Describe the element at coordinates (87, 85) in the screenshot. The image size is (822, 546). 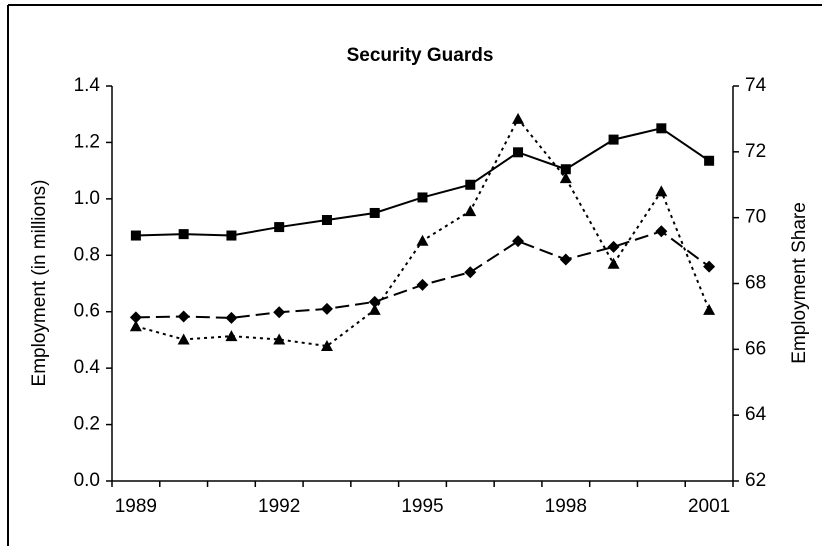
I see `y-tick-label: 1.4` at that location.